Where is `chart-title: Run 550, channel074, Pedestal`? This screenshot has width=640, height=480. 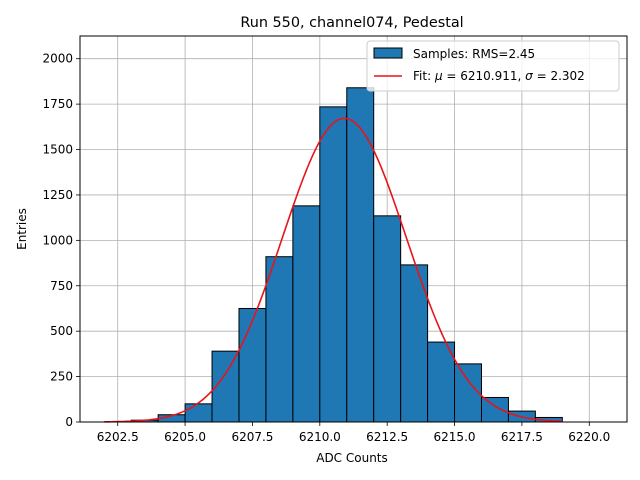
chart-title: Run 550, channel074, Pedestal is located at coordinates (351, 23).